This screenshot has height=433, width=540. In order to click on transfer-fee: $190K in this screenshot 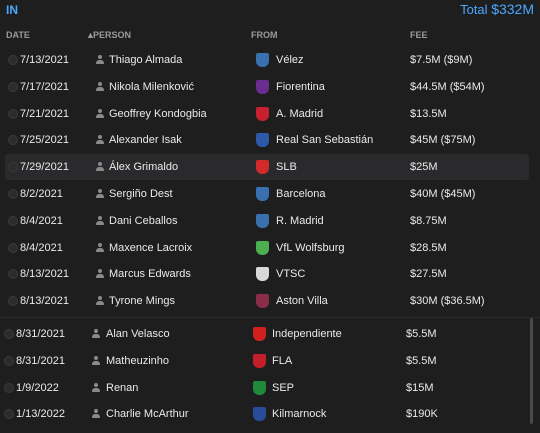, I will do `click(422, 414)`.